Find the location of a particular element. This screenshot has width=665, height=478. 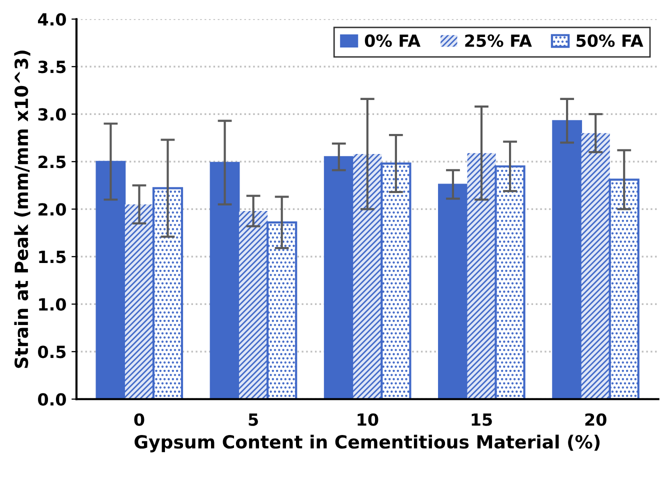

y-tick-label: 3.5 is located at coordinates (52, 67).